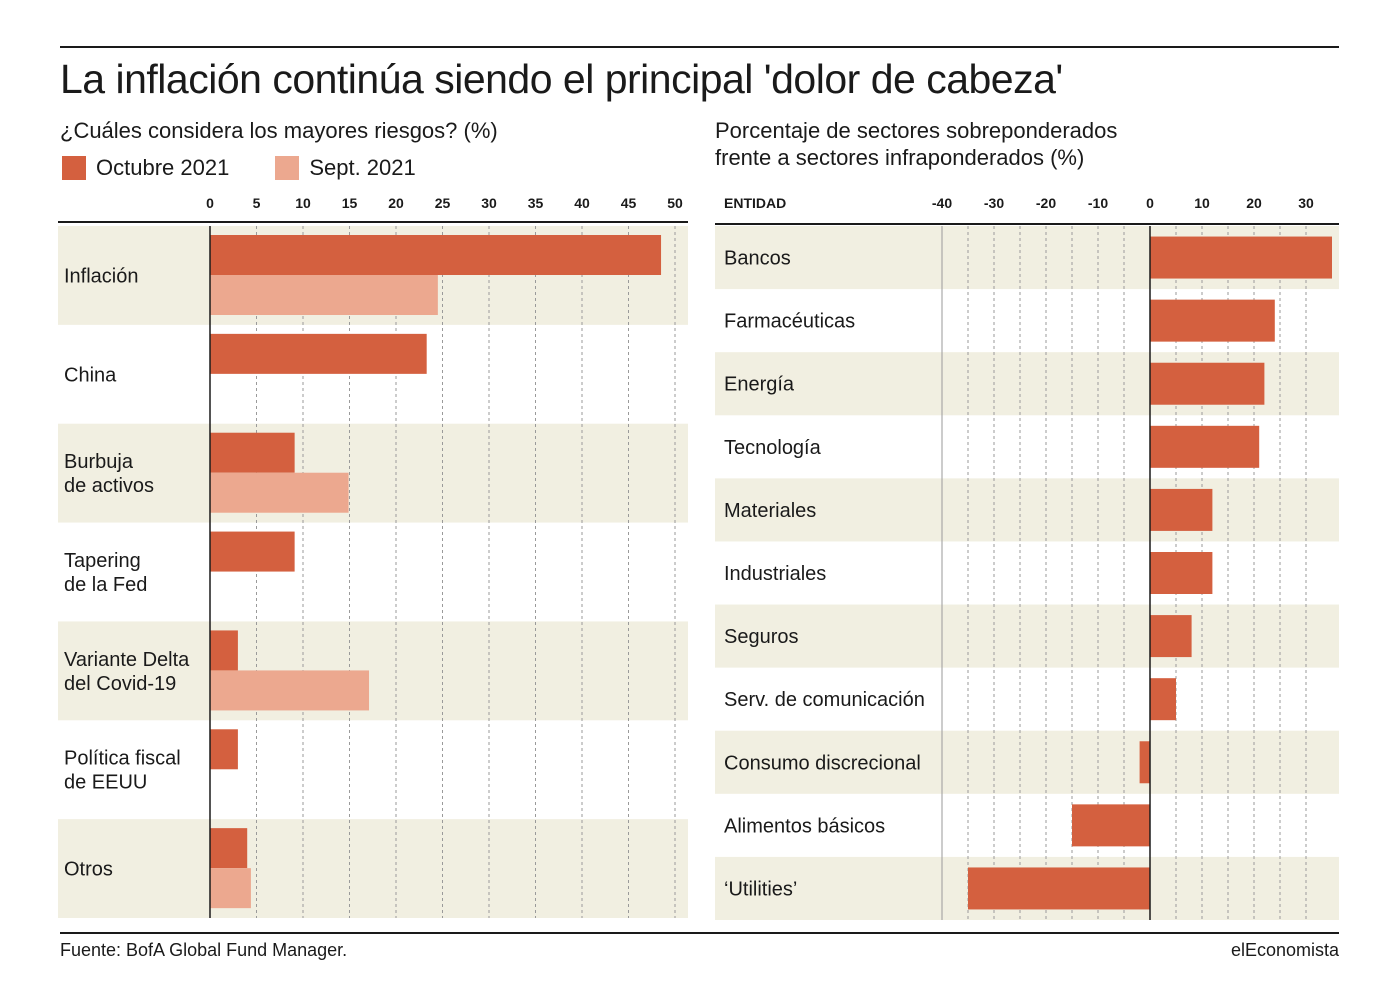 The width and height of the screenshot is (1395, 1005). Describe the element at coordinates (324, 295) in the screenshot. I see `bar-inflacion-sept-2021` at that location.